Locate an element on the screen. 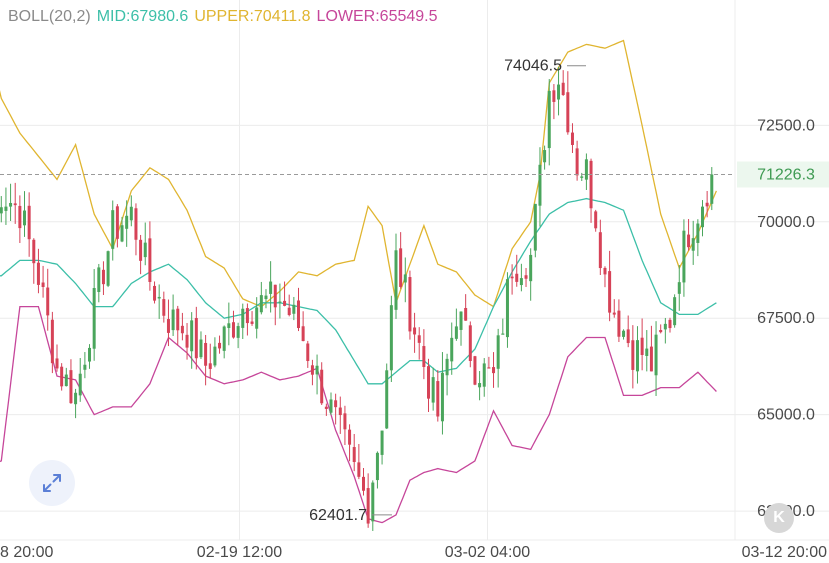 The width and height of the screenshot is (829, 563). legend-mid: MID:67980.6 is located at coordinates (142, 16).